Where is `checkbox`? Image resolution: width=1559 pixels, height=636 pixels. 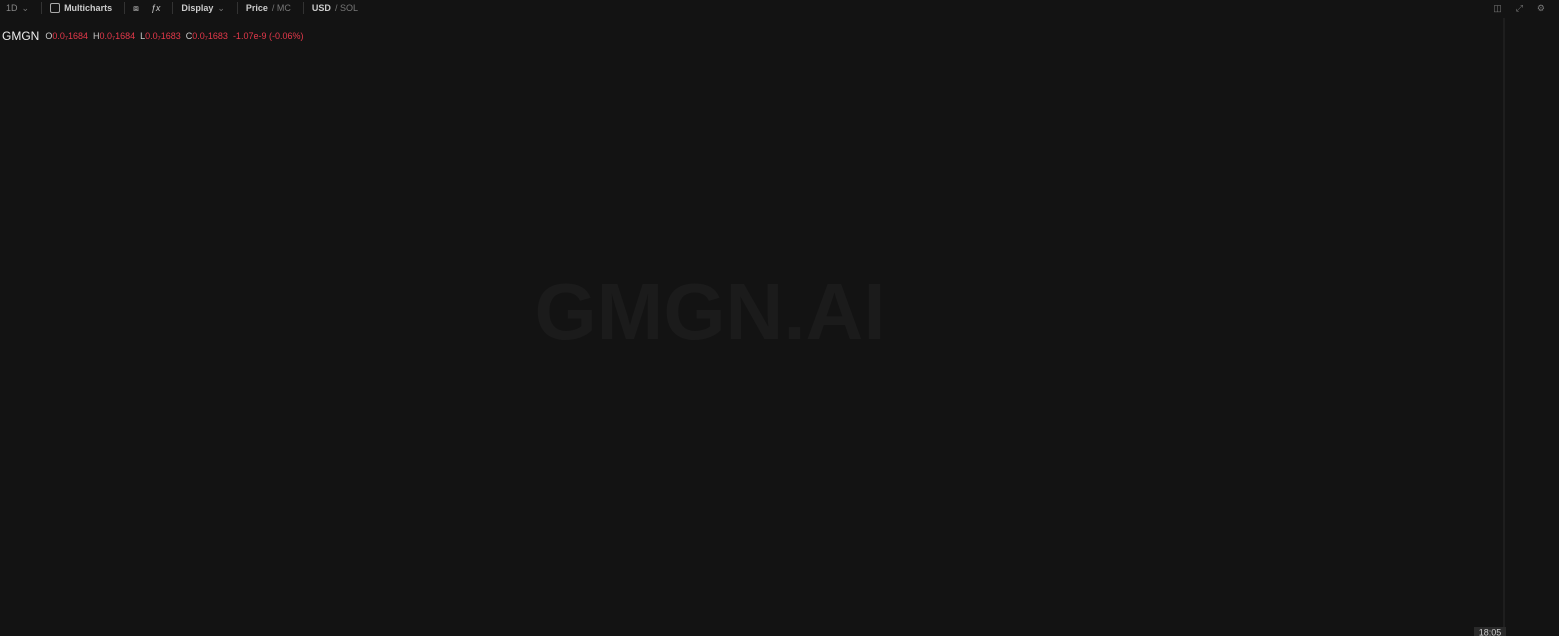
checkbox is located at coordinates (55, 8).